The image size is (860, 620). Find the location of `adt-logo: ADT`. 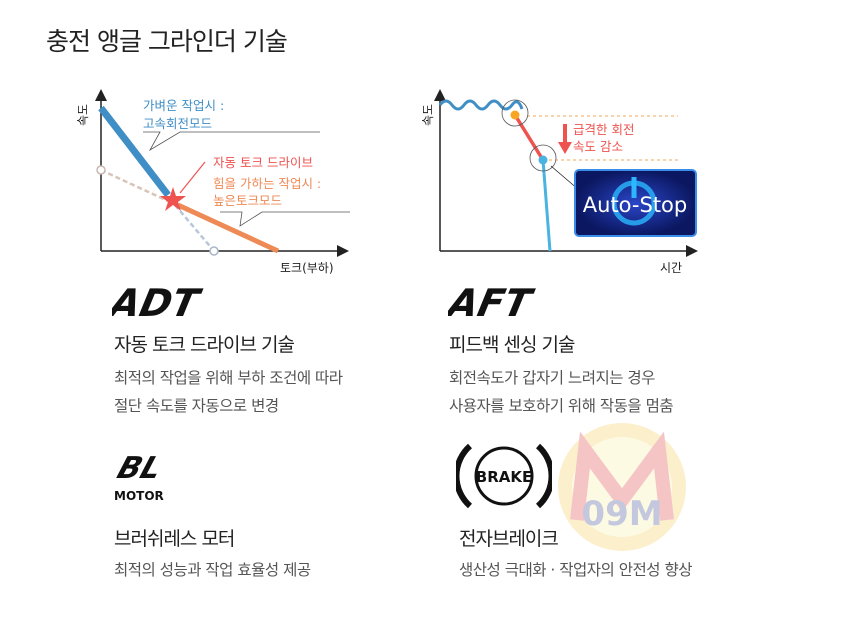

adt-logo: ADT is located at coordinates (158, 301).